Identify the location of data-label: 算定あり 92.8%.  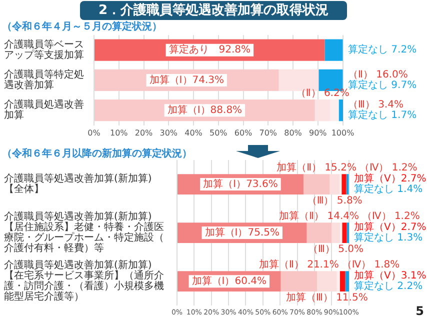
(209, 50).